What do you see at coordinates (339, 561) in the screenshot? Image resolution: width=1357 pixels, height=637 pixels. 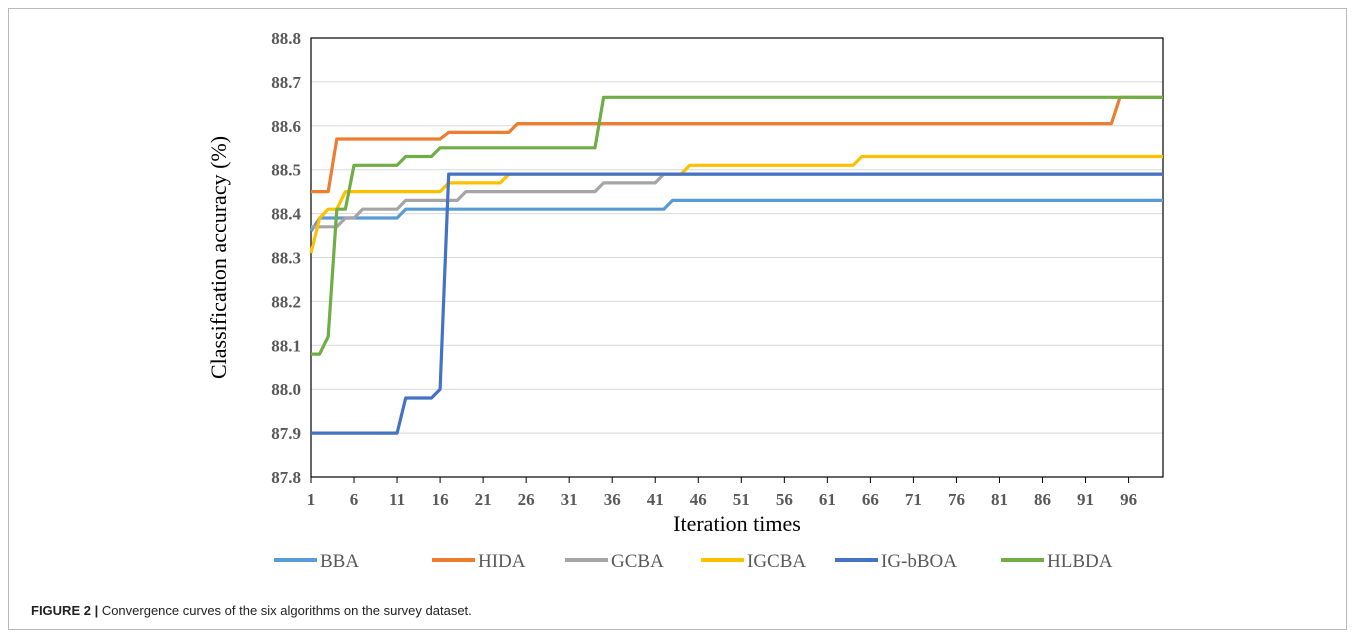 I see `legend-label: BBA` at bounding box center [339, 561].